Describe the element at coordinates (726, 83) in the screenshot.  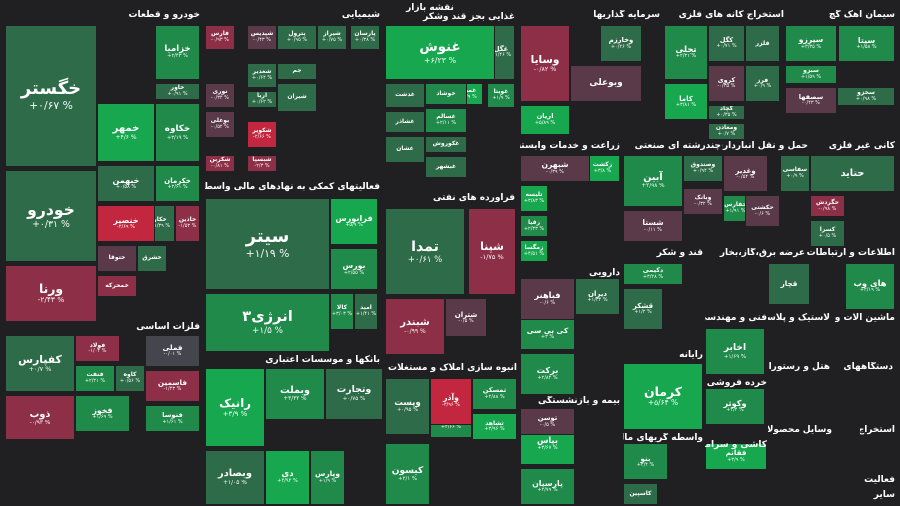
I see `stock-cell: کروی -۰/۳۵ %` at that location.